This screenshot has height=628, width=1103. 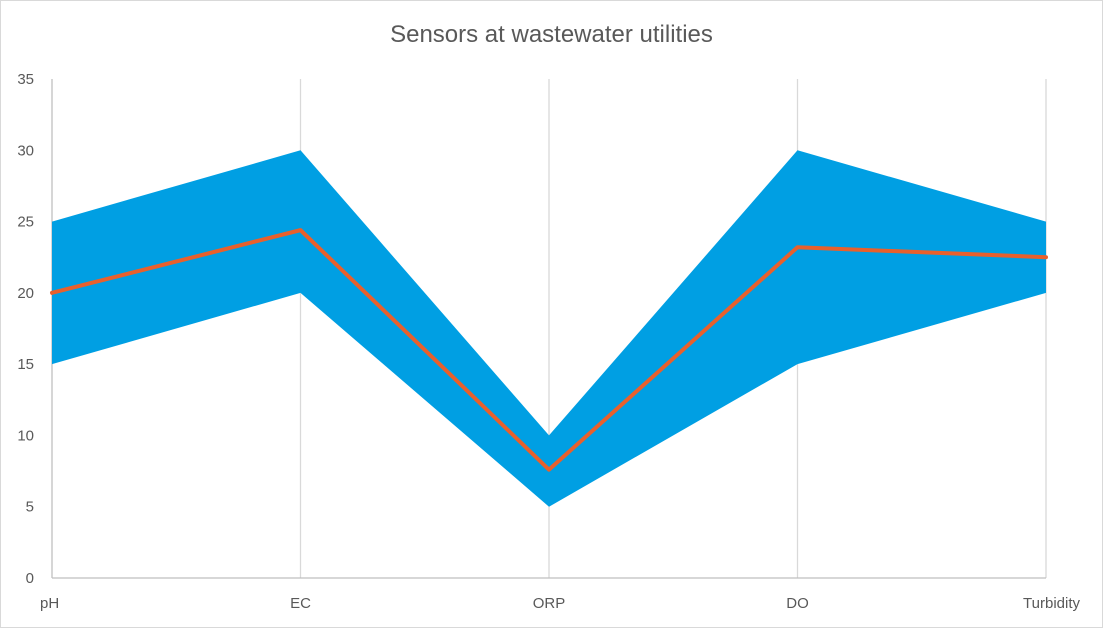 I want to click on y-tick-label: 5, so click(x=30, y=507).